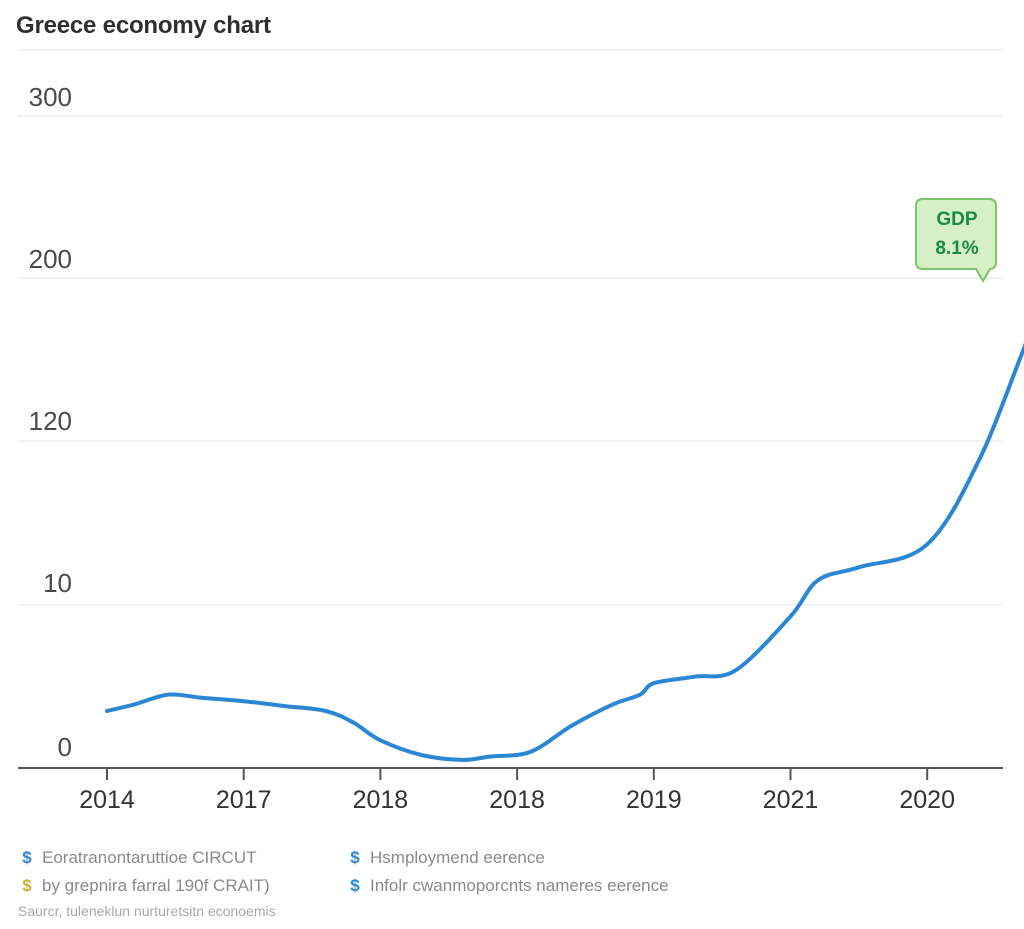 The height and width of the screenshot is (929, 1024). Describe the element at coordinates (57, 583) in the screenshot. I see `y-tick-label: 10` at that location.